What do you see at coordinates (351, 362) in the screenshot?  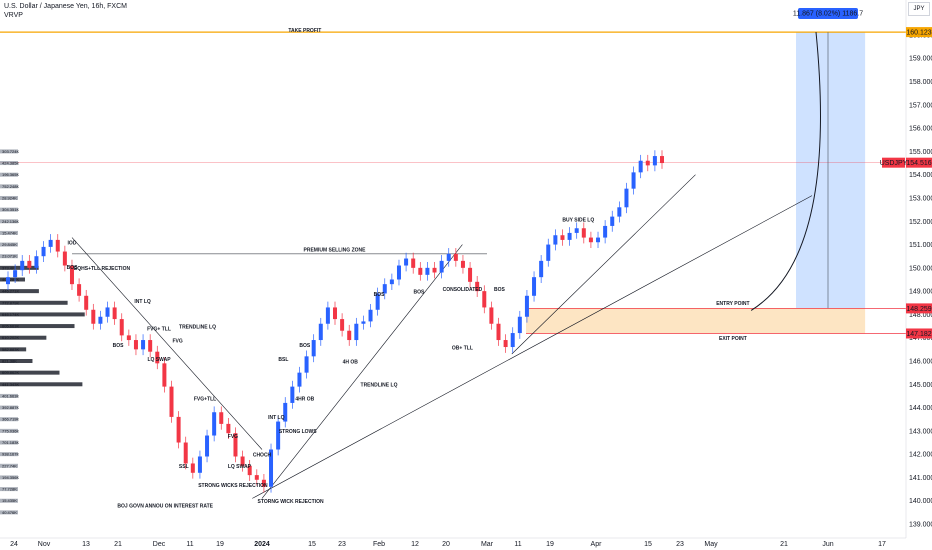 I see `annotation-label: 4H OB` at bounding box center [351, 362].